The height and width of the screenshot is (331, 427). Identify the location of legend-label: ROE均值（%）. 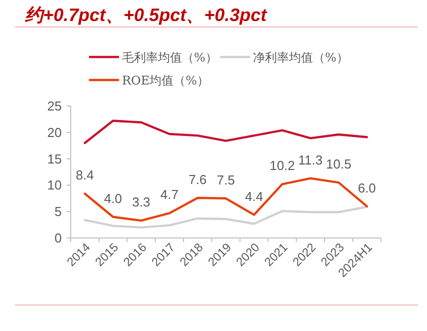
(166, 81).